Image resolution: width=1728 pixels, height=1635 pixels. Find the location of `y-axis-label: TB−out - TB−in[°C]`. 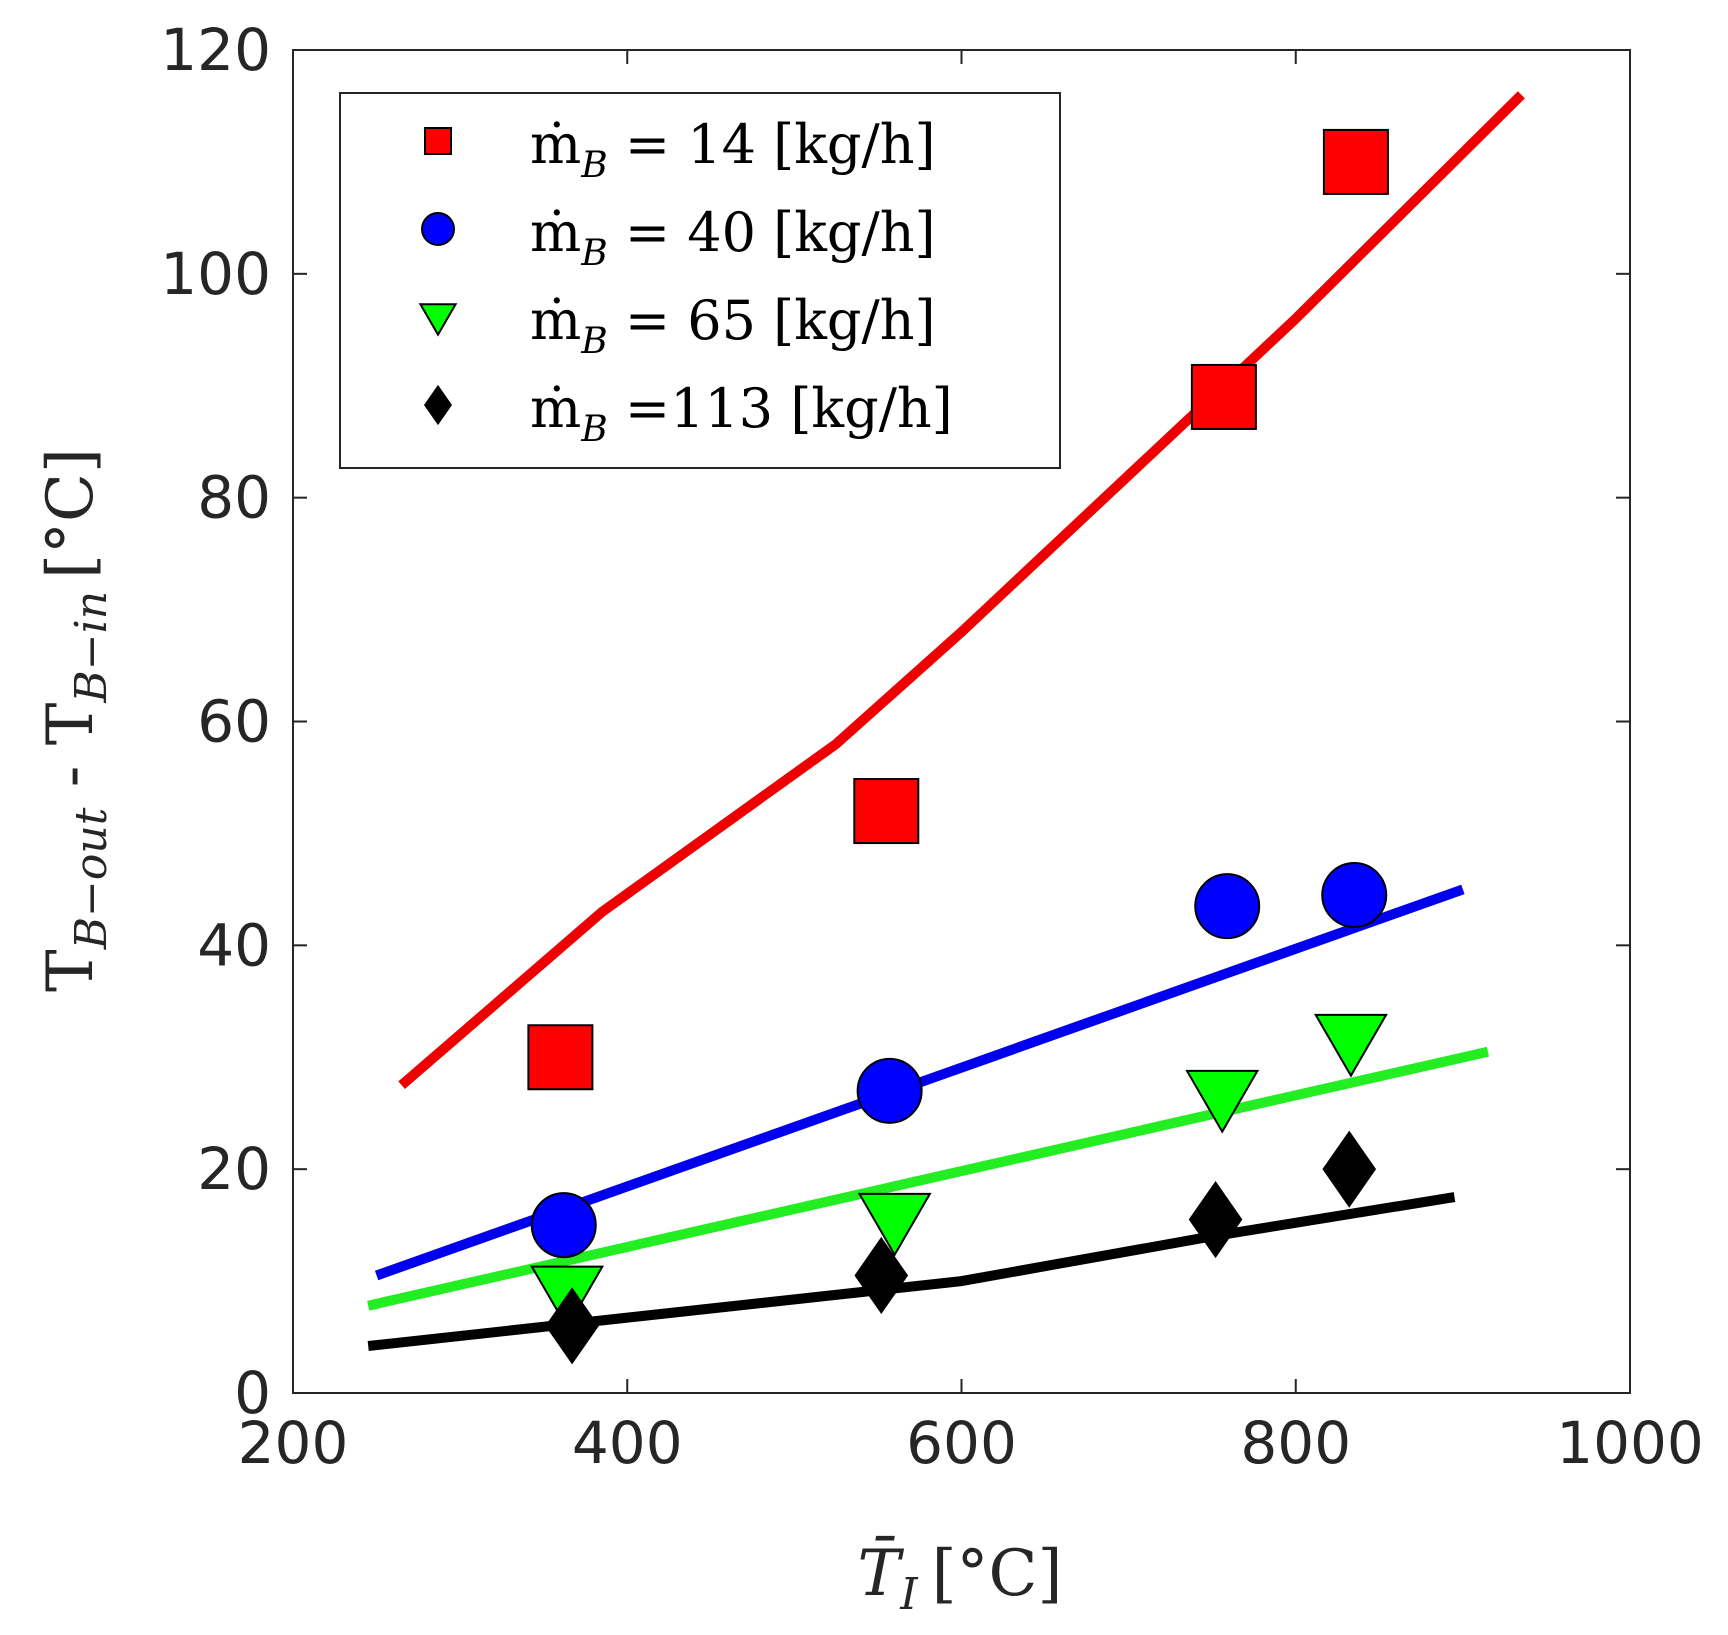

y-axis-label: TB−out - TB−in[°C] is located at coordinates (75, 720).